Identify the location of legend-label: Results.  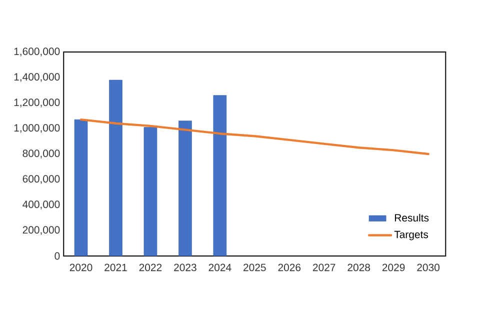
(411, 218).